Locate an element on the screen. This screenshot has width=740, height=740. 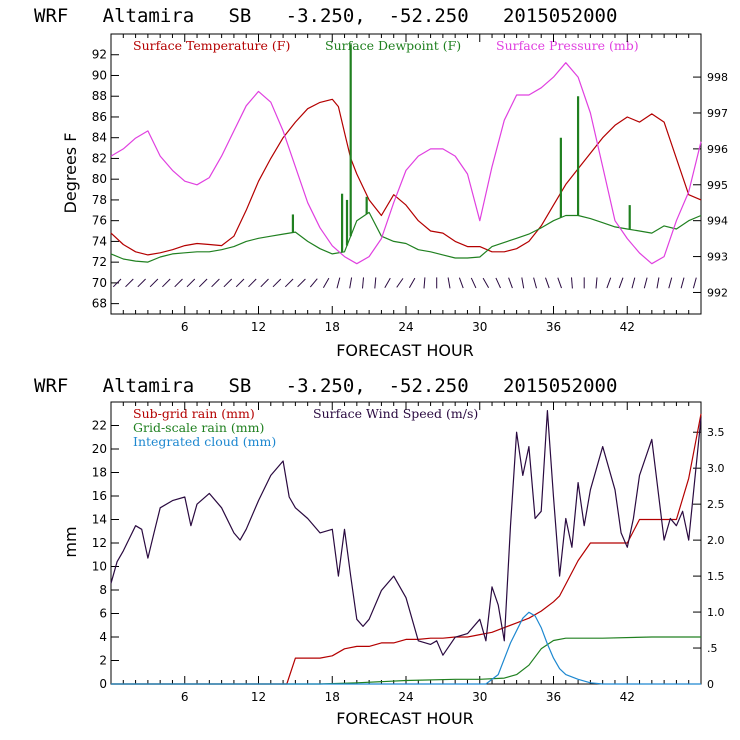
bottom-y2-tick-label: 3.0 is located at coordinates (716, 468).